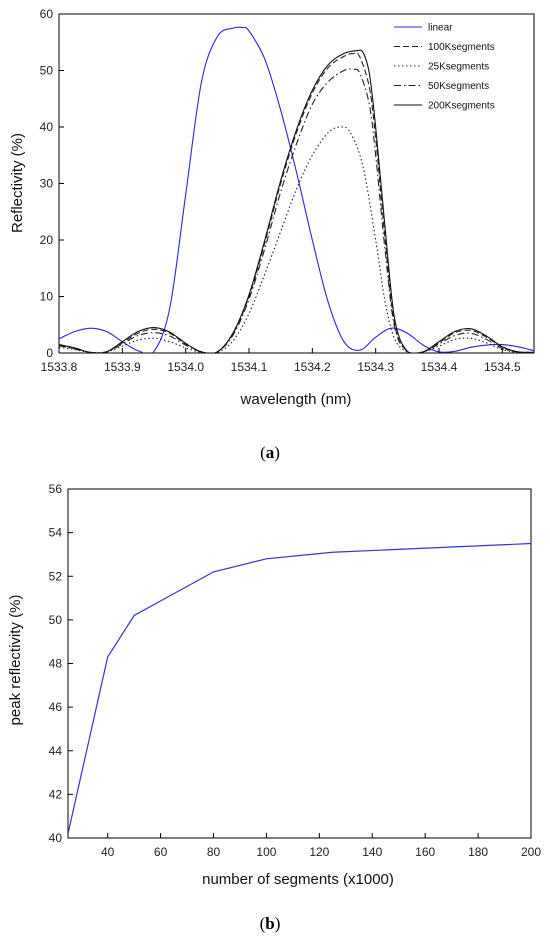  I want to click on y-tick-label: 30, so click(47, 184).